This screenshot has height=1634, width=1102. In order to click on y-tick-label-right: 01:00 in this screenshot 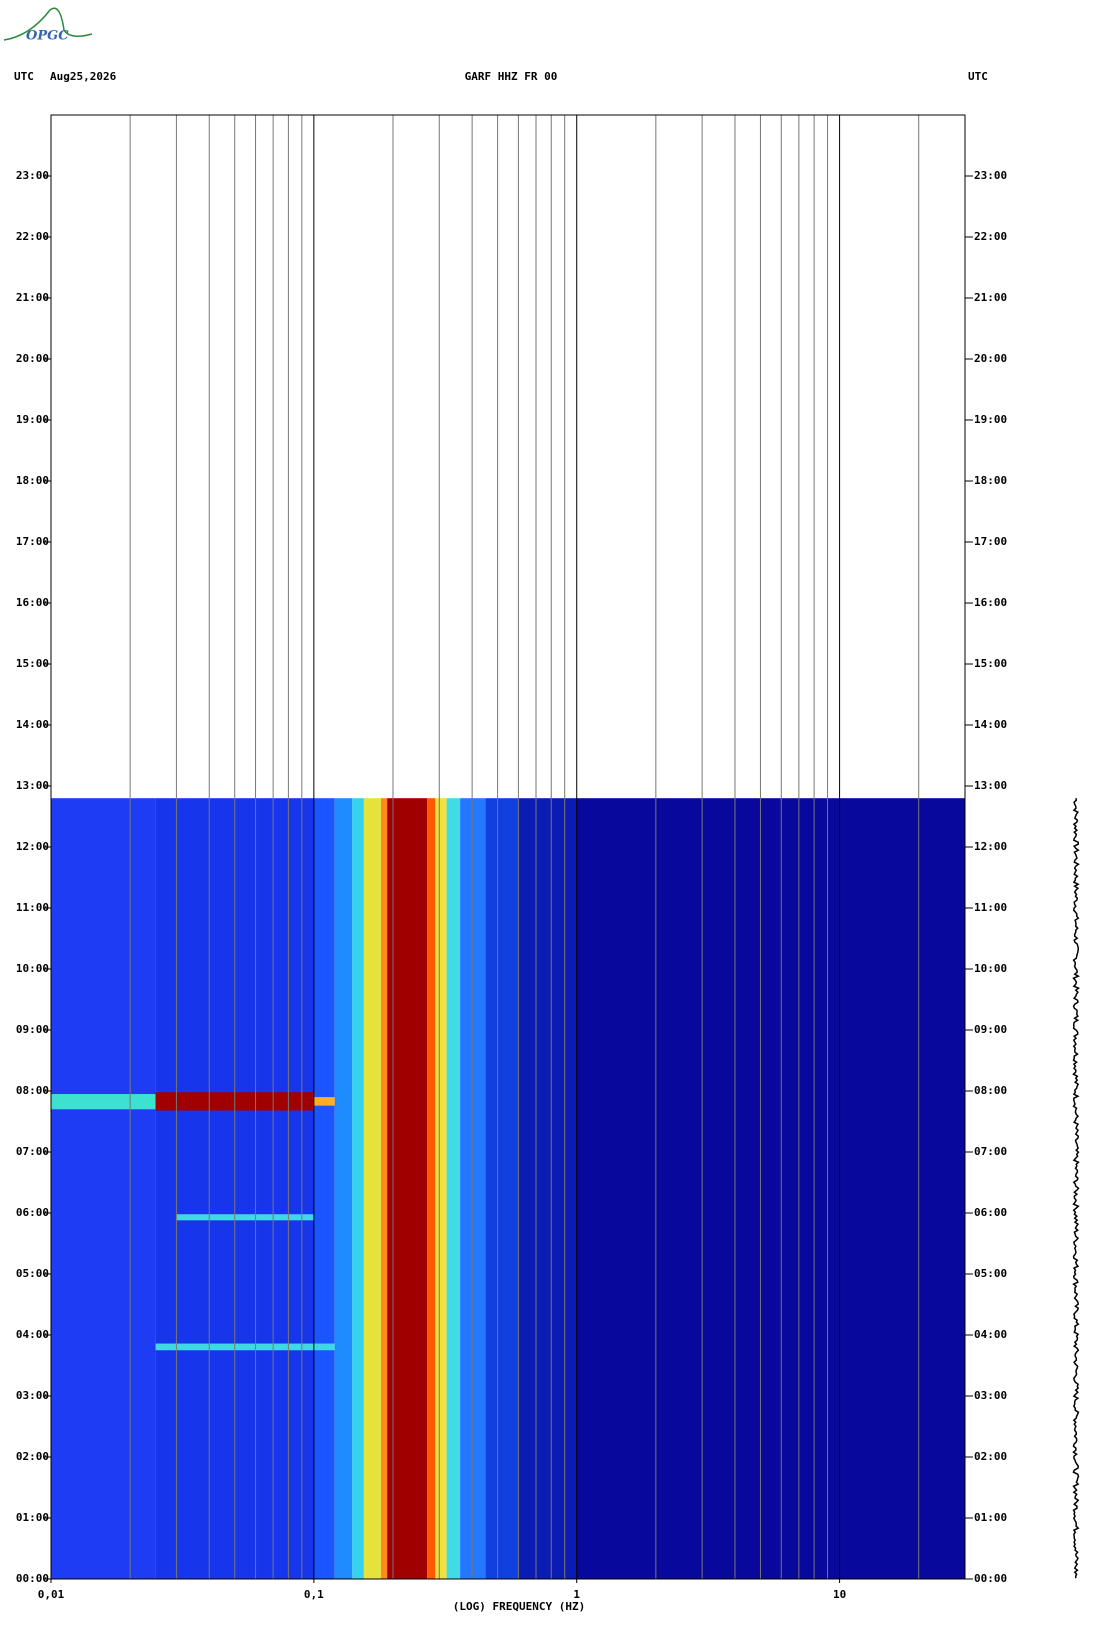, I will do `click(990, 1517)`.